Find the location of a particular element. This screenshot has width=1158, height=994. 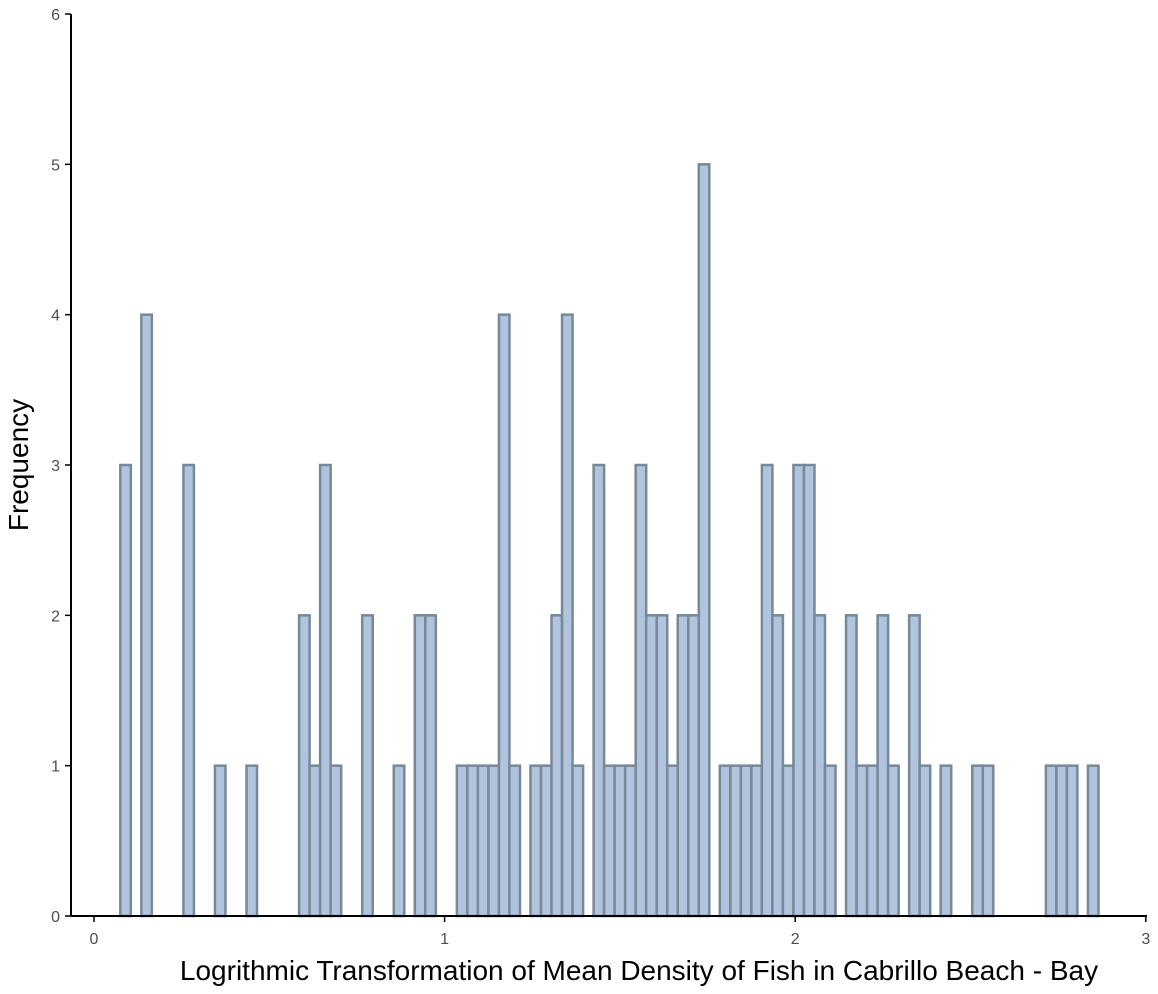

x-tick-label: 2 is located at coordinates (795, 939).